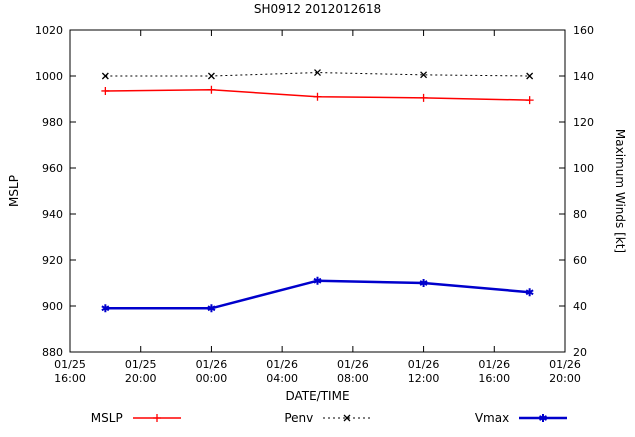 The image size is (635, 437). I want to click on legend: MSLP Penv Vmax, so click(330, 418).